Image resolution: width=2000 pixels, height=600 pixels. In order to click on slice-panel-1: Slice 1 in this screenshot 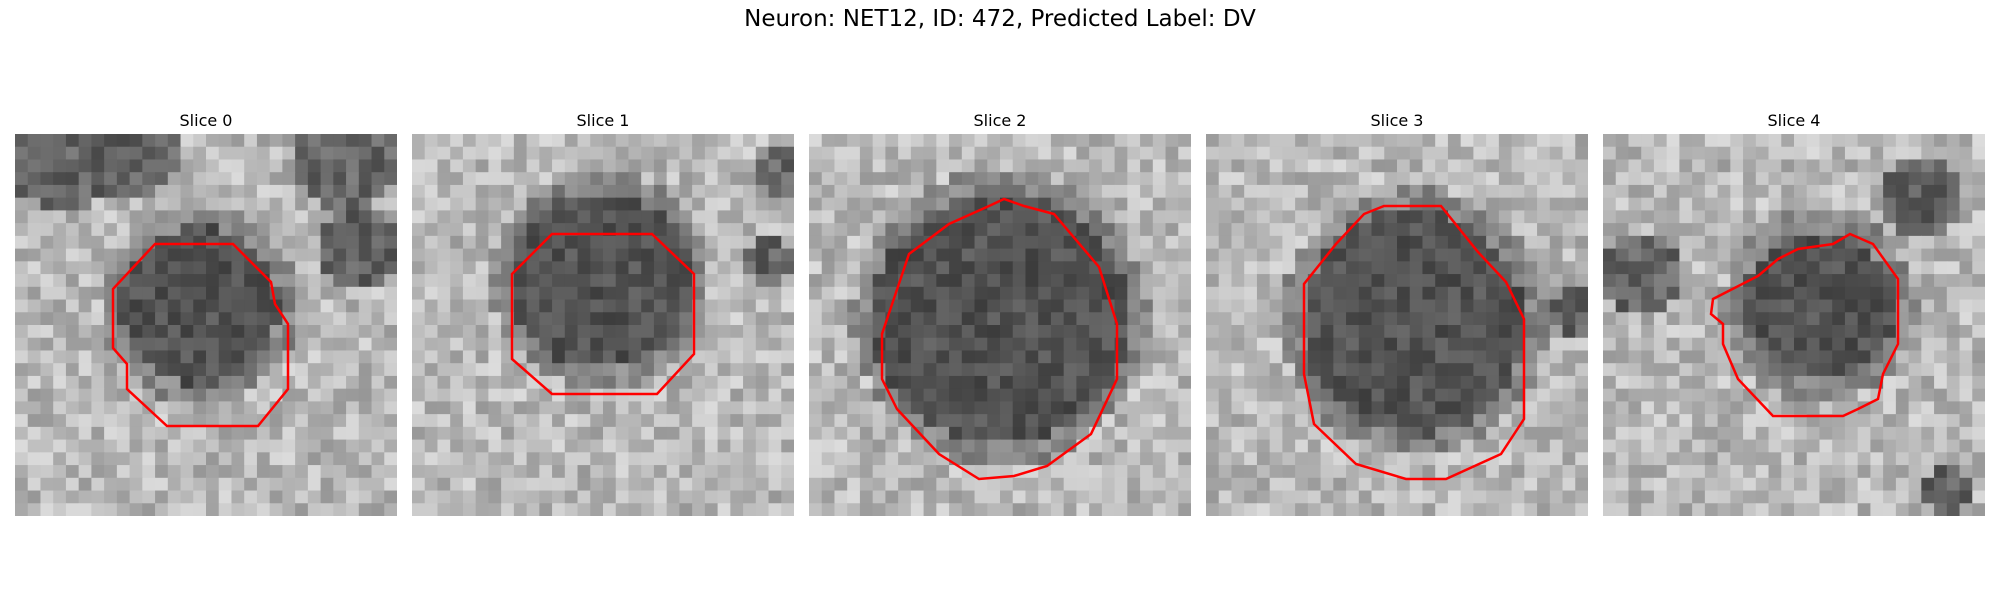, I will do `click(603, 312)`.